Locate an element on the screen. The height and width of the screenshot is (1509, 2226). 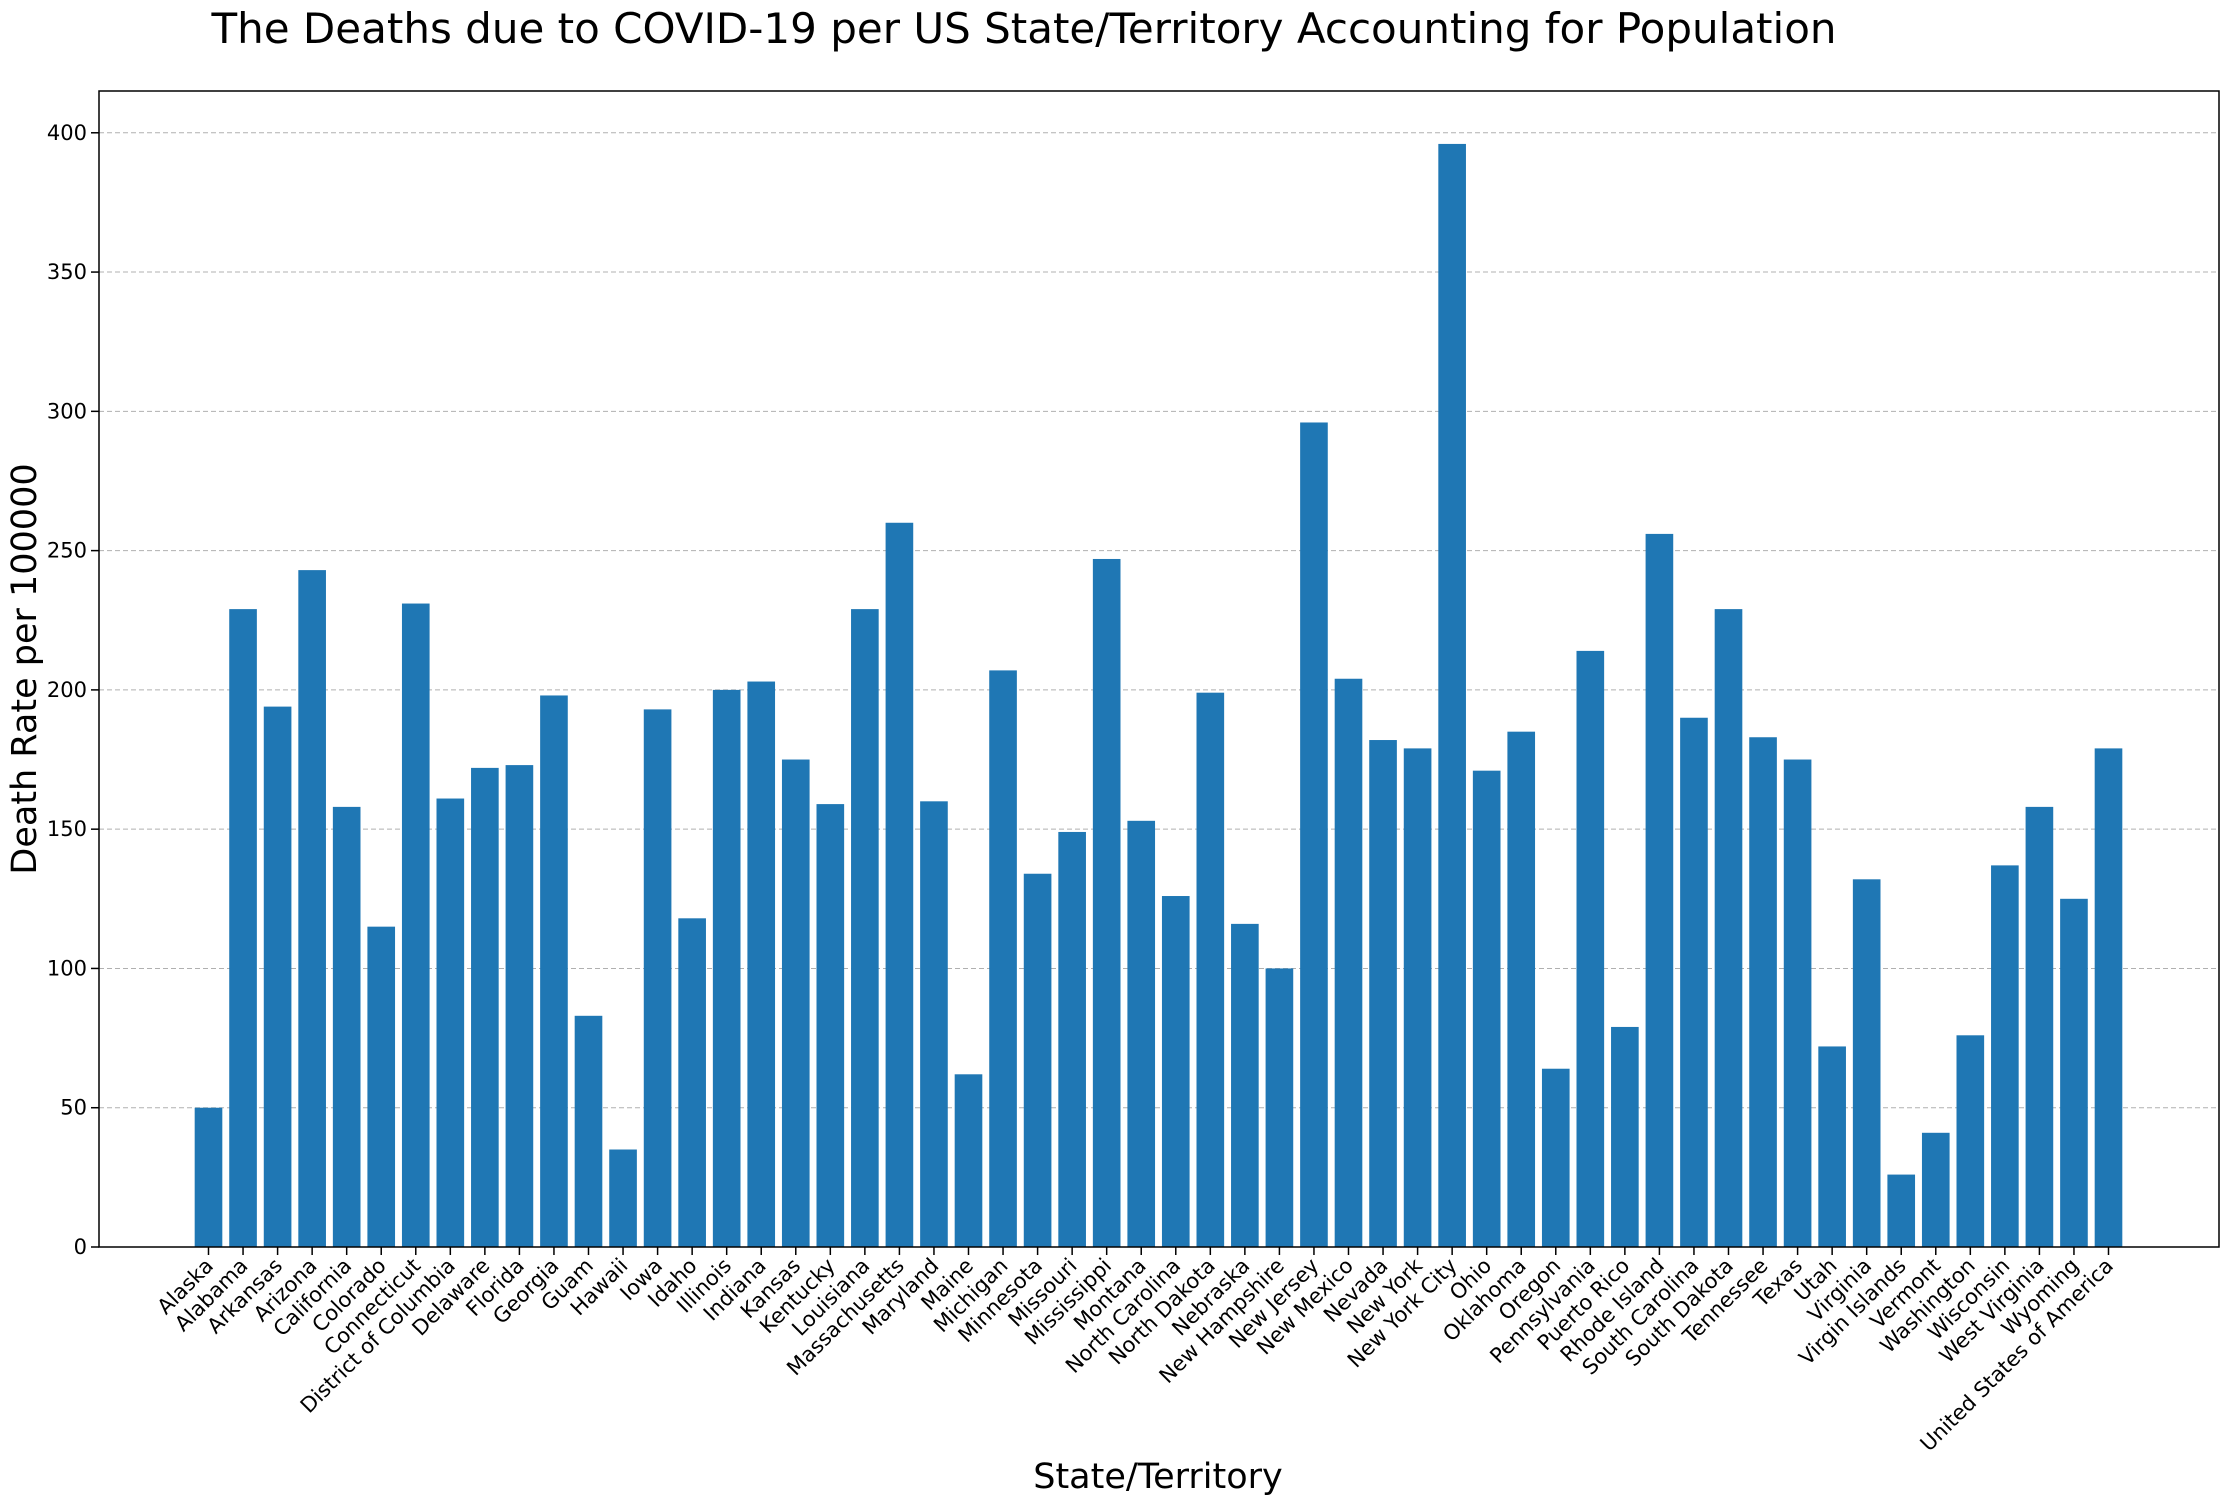
y-tick-label: 250 is located at coordinates (67, 551).